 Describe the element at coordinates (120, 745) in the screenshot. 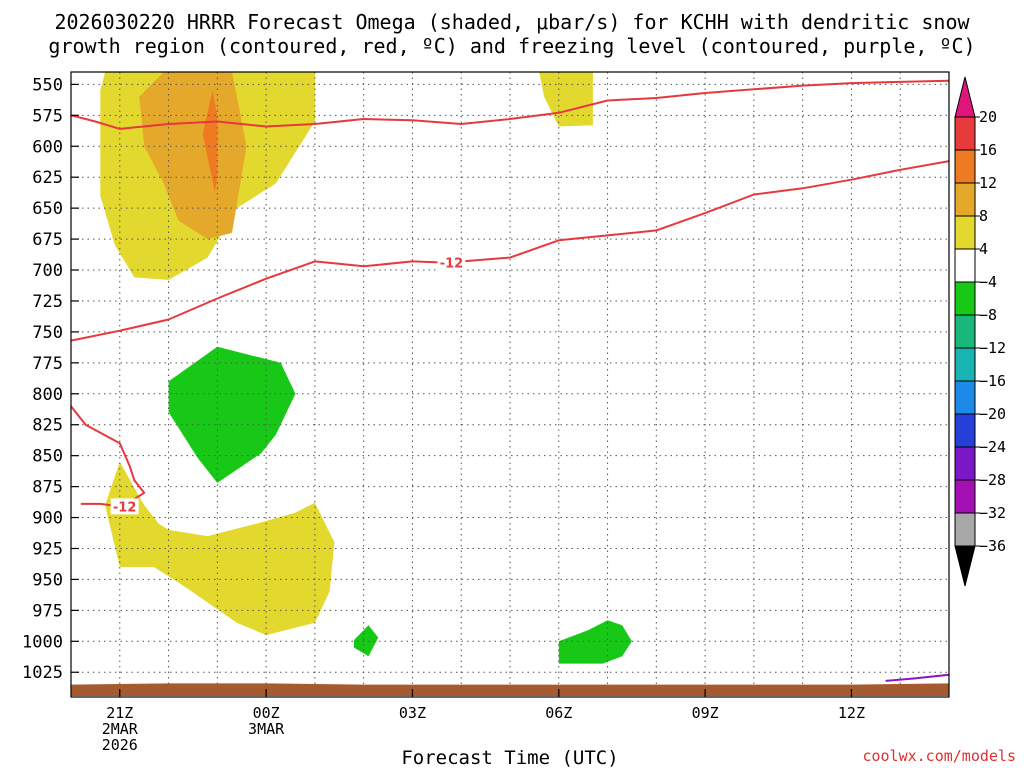

I see `x-tick-label-21-2: 2026` at that location.